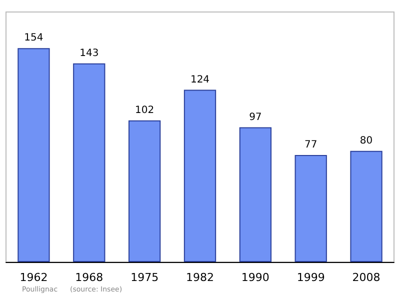  I want to click on x-tick-label: 1990, so click(255, 277).